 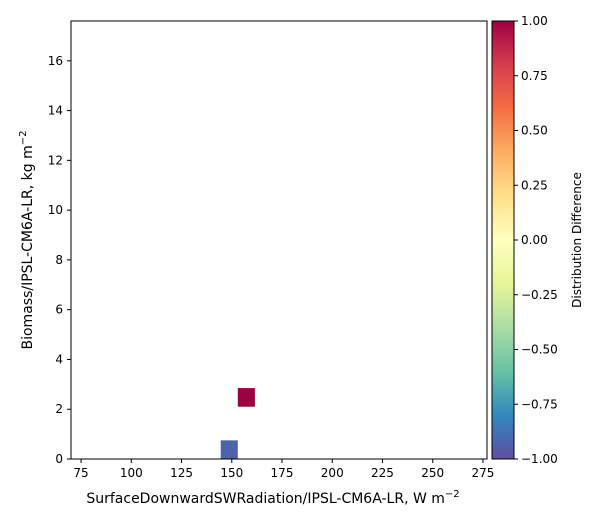 What do you see at coordinates (55, 210) in the screenshot?
I see `y-tick-label: 10` at bounding box center [55, 210].